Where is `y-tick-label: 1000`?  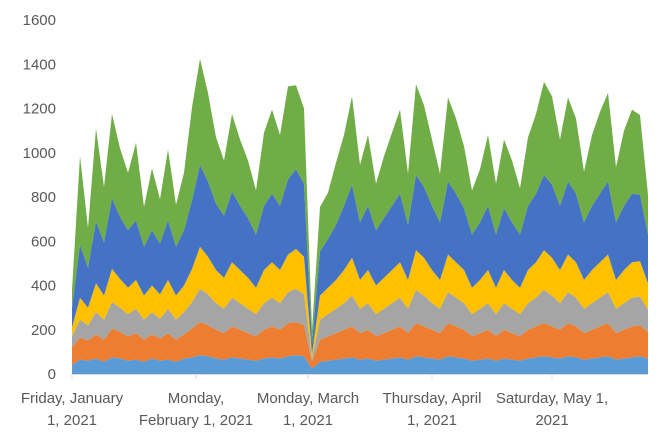
y-tick-label: 1000 is located at coordinates (39, 153).